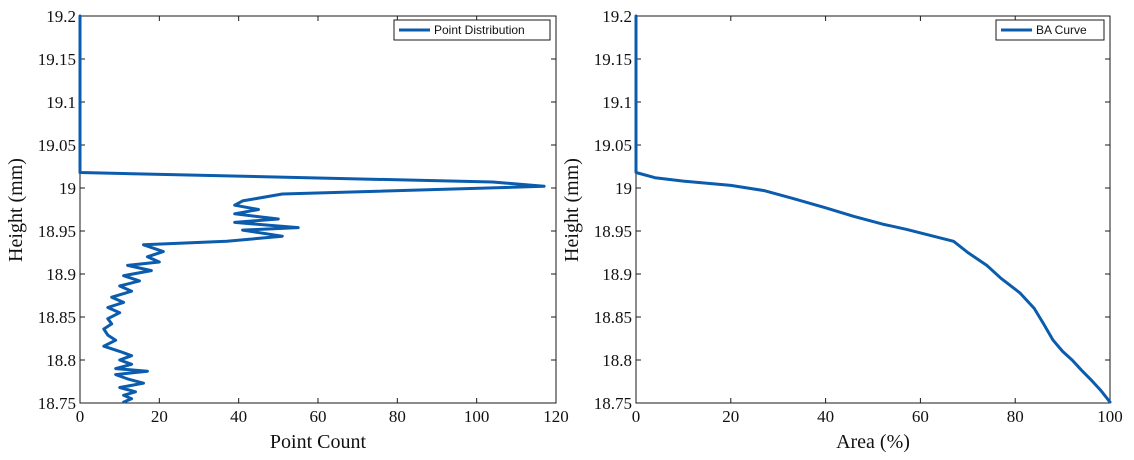  I want to click on legend: Point Distribution, so click(472, 30).